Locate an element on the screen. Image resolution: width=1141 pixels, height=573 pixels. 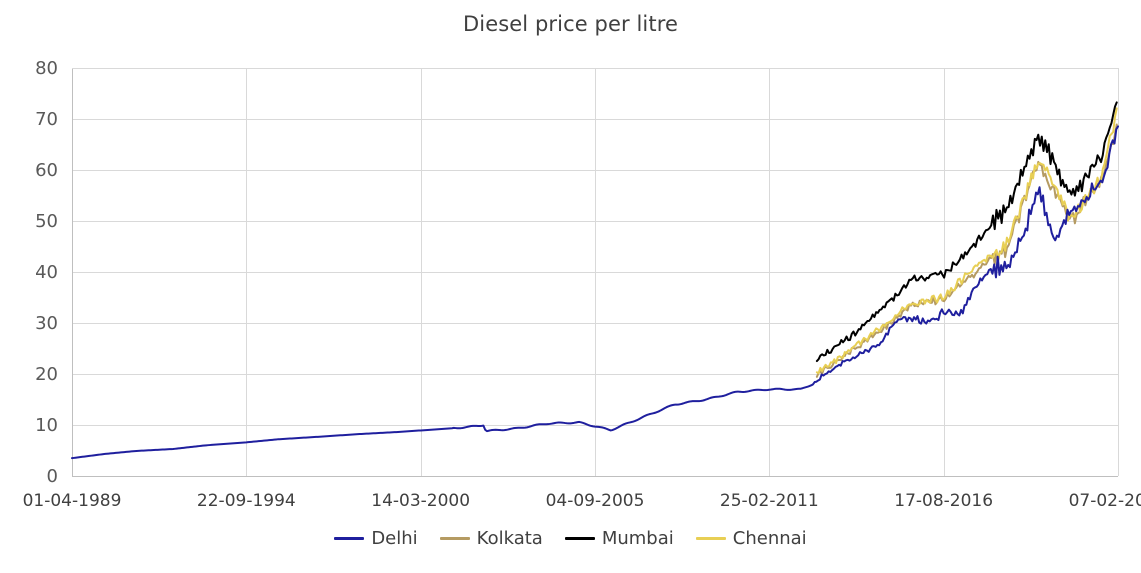
chart-title: Diesel price per litre is located at coordinates (570, 24).